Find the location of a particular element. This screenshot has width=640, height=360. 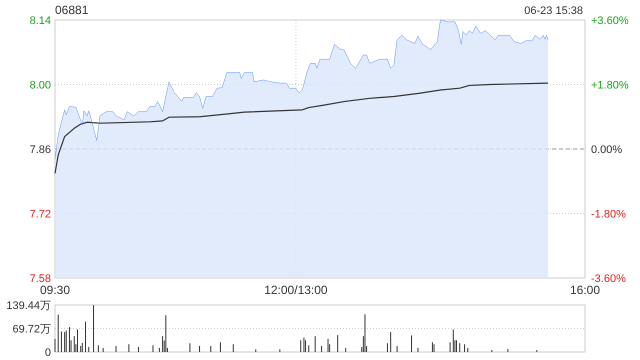

y-tick-label: 7.86 is located at coordinates (40, 150).